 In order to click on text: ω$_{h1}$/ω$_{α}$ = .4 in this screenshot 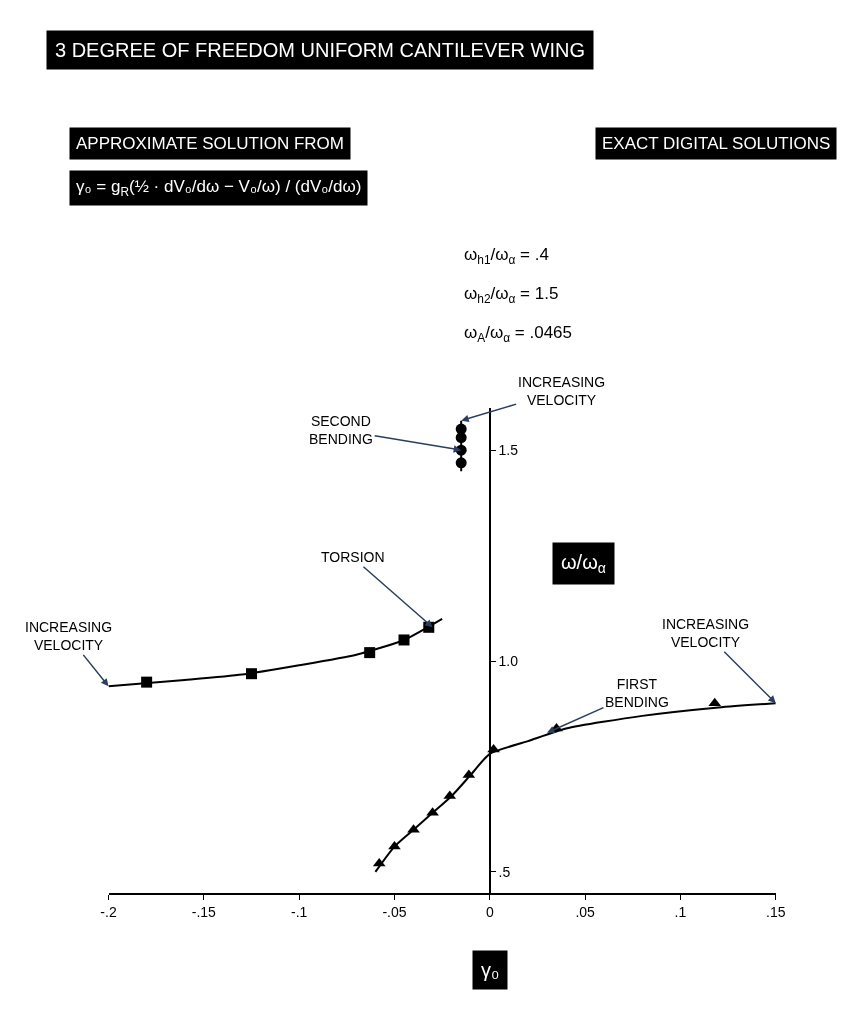, I will do `click(506, 256)`.